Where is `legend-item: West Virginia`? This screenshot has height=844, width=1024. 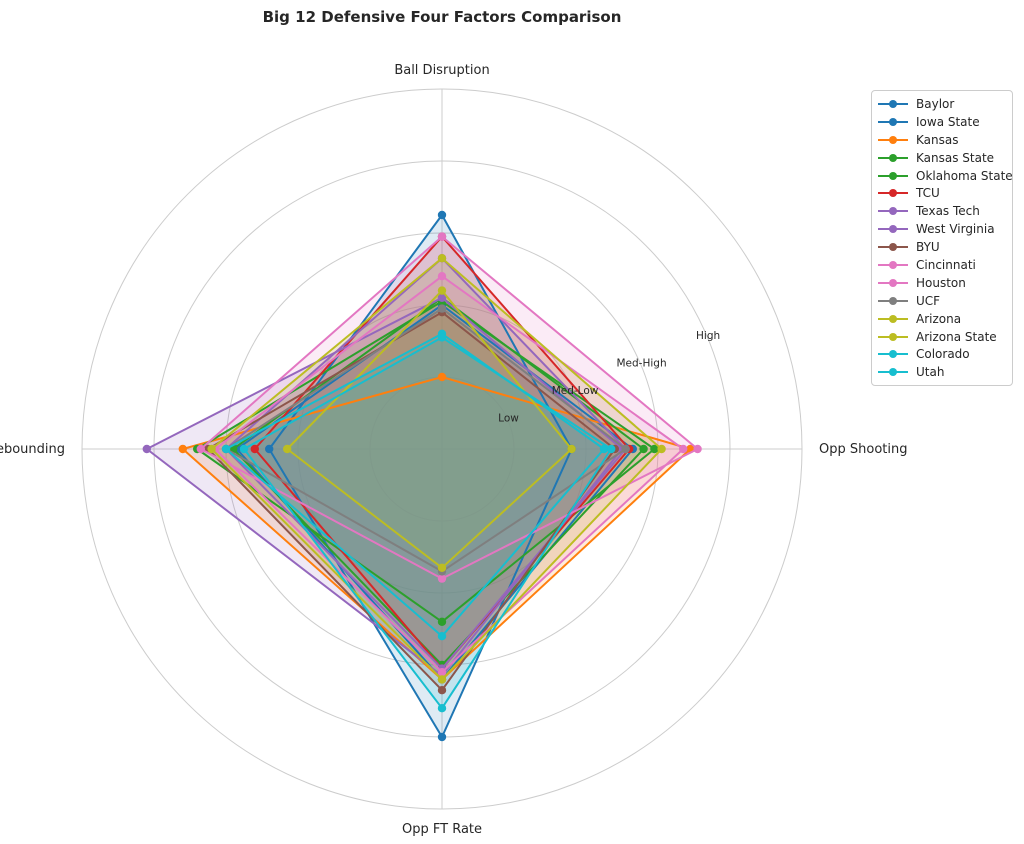
legend-item: West Virginia is located at coordinates (942, 229).